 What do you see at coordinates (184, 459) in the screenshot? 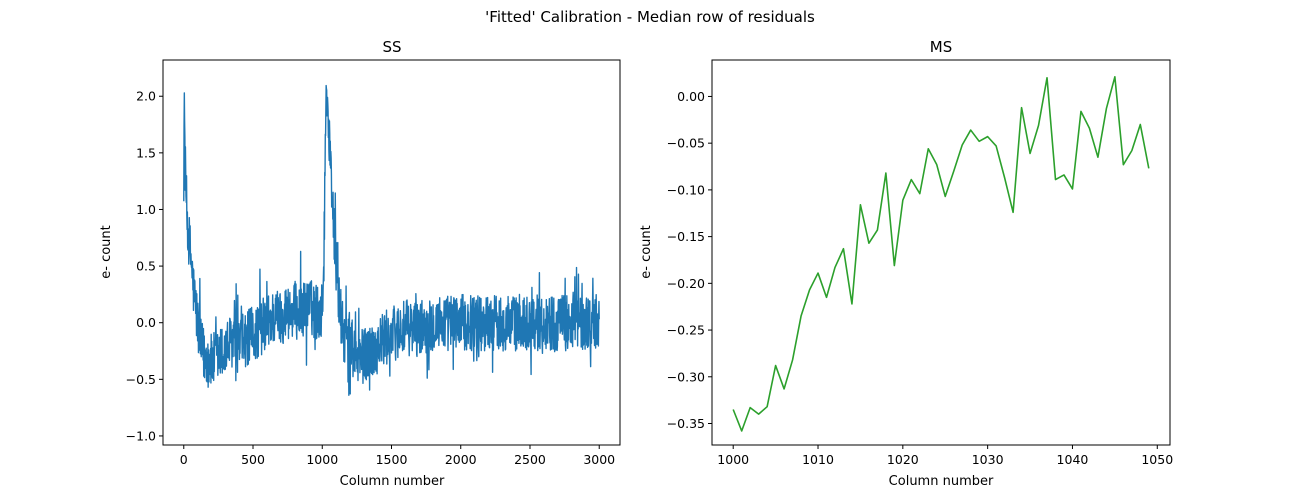
I see `ss-x-tick-label: 0` at bounding box center [184, 459].